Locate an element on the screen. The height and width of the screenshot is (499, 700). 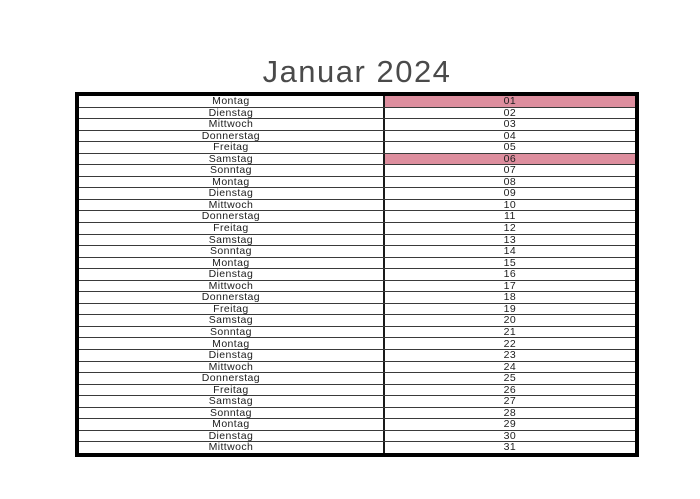
calendar-row: Freitag 26 is located at coordinates (357, 390).